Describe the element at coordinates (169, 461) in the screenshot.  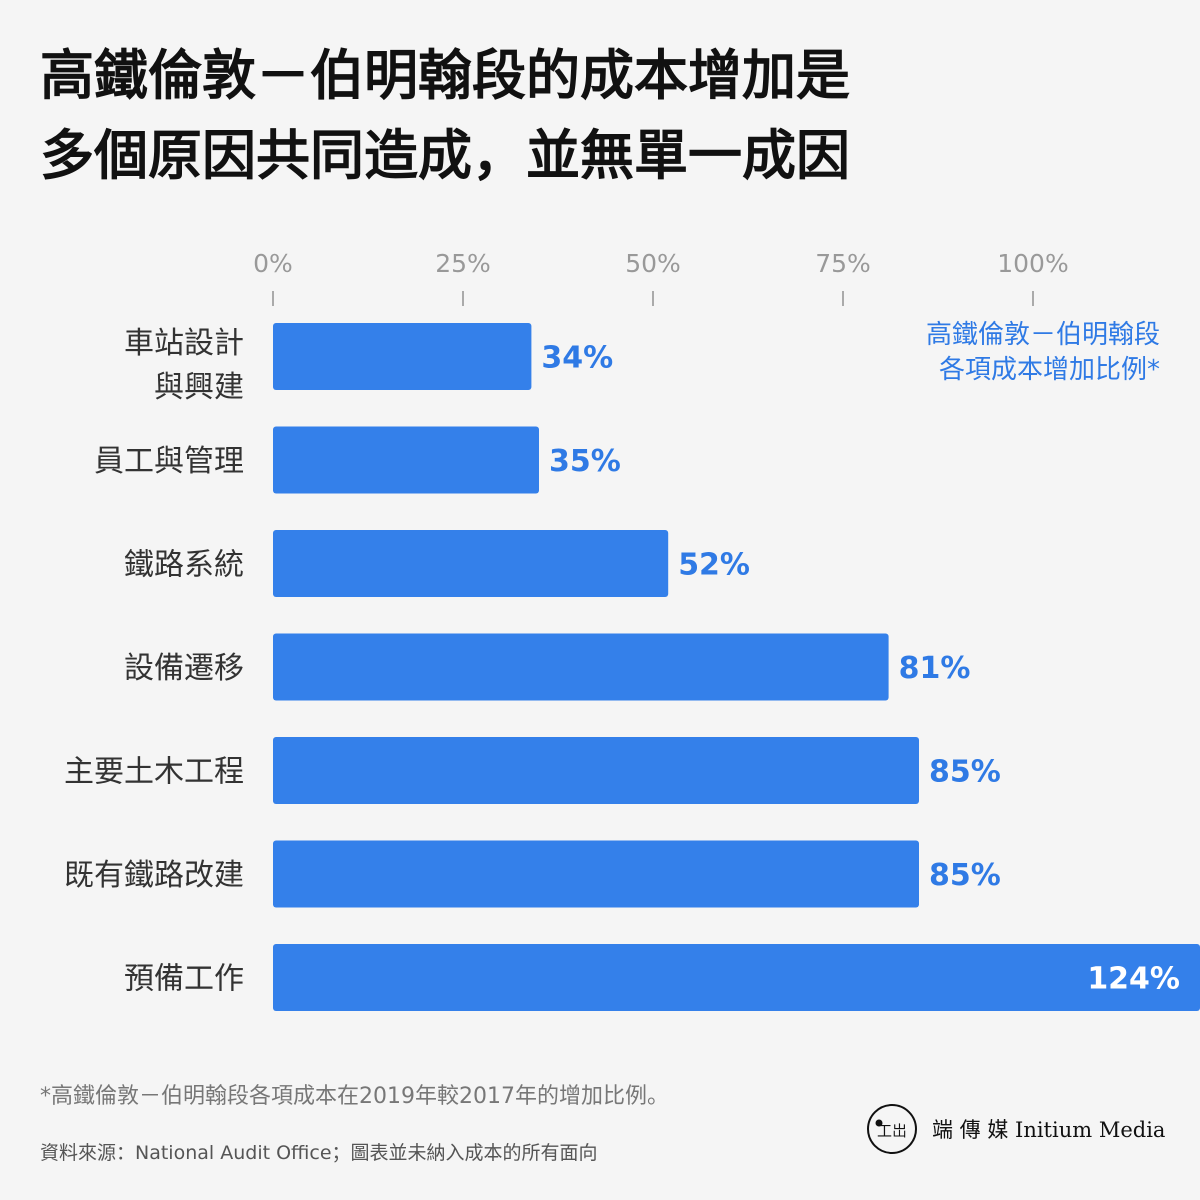
I see `category-label-1: 員工與管理` at that location.